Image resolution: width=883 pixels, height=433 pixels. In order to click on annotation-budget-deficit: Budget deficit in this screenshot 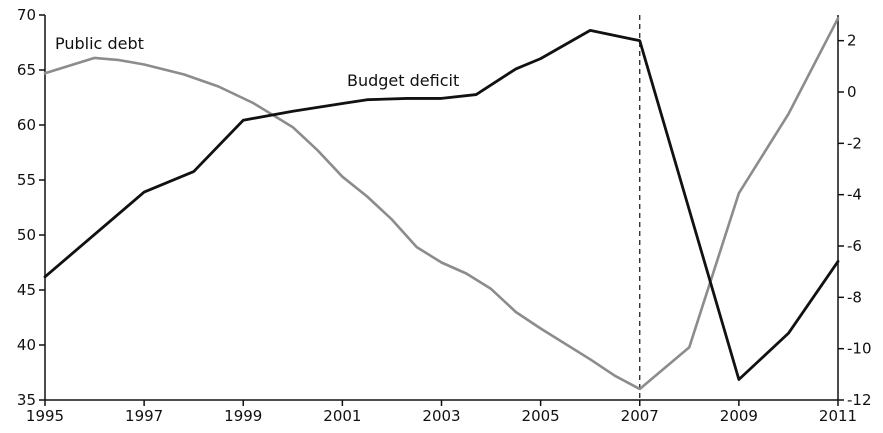, I will do `click(403, 80)`.